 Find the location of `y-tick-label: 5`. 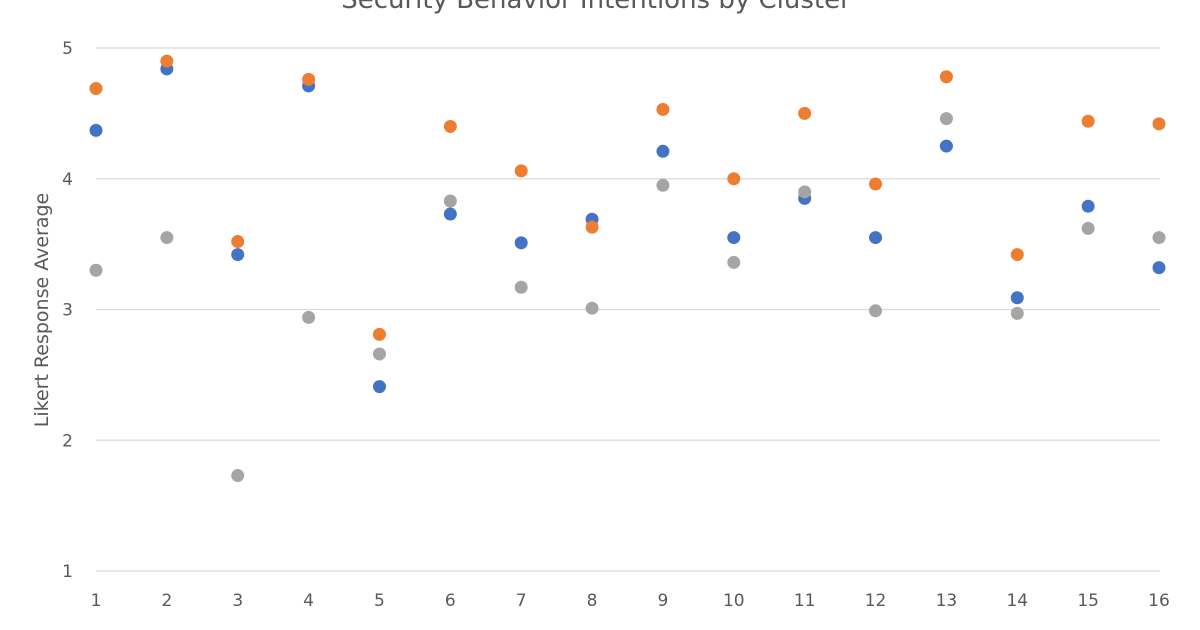

y-tick-label: 5 is located at coordinates (67, 49).